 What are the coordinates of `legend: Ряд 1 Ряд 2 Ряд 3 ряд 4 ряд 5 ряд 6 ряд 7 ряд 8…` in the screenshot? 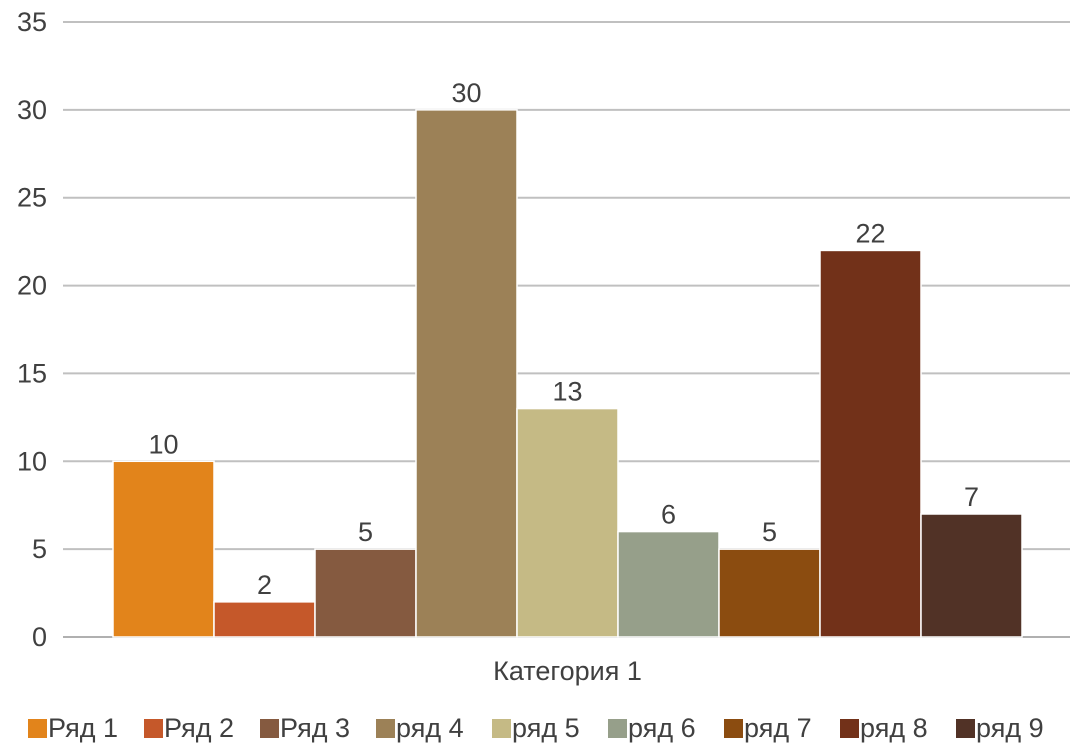 It's located at (536, 728).